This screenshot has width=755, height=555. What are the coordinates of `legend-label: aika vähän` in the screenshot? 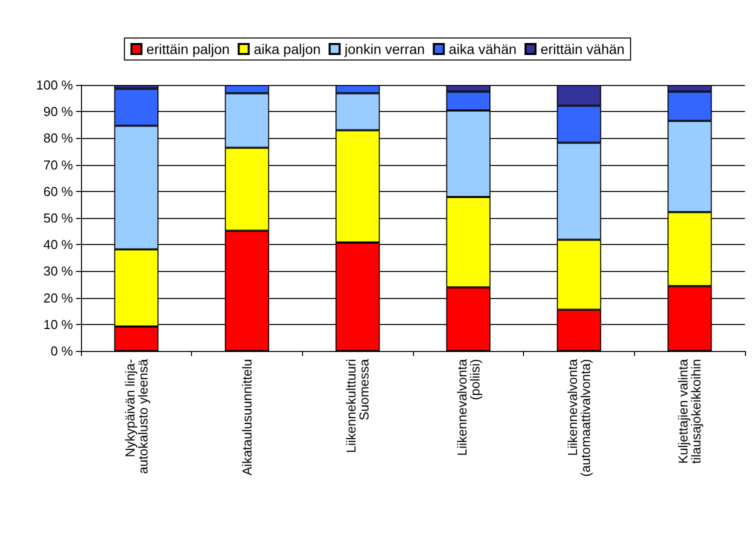 It's located at (482, 49).